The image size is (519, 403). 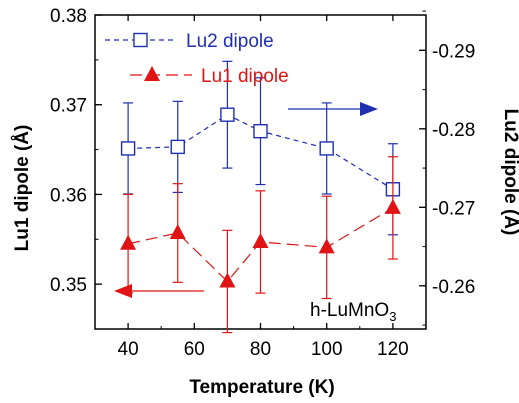 What do you see at coordinates (453, 208) in the screenshot?
I see `right-y-tick-label: -0.27` at bounding box center [453, 208].